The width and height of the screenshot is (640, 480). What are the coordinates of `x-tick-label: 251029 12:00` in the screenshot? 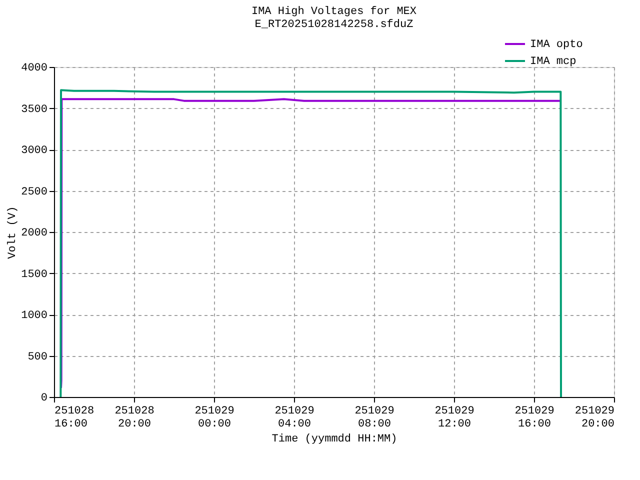 It's located at (454, 418).